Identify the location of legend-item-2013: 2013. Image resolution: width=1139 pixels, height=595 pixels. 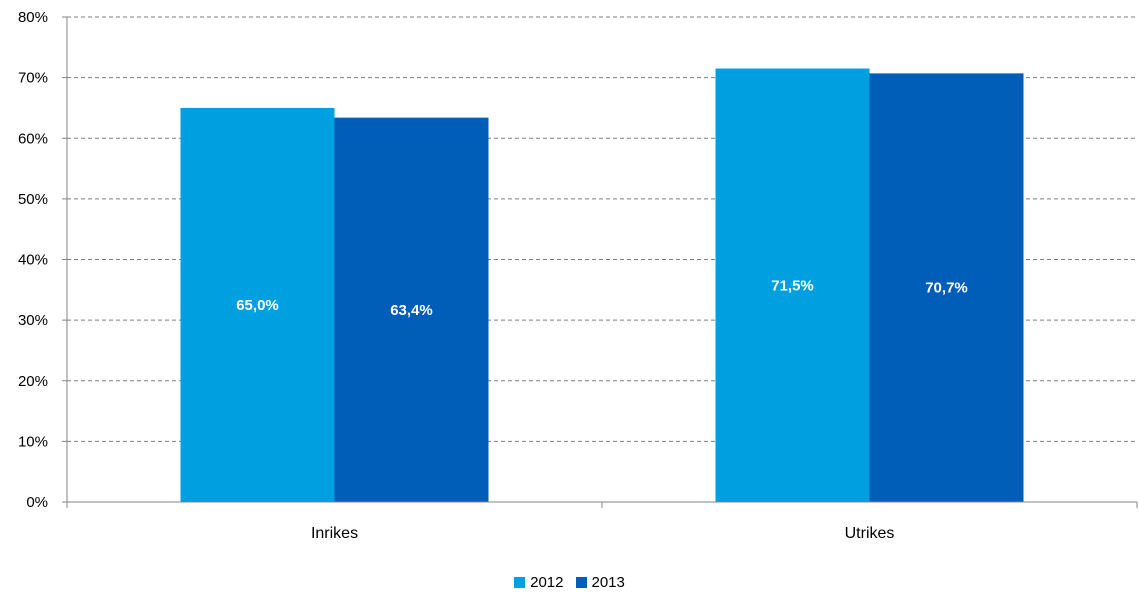
(600, 582).